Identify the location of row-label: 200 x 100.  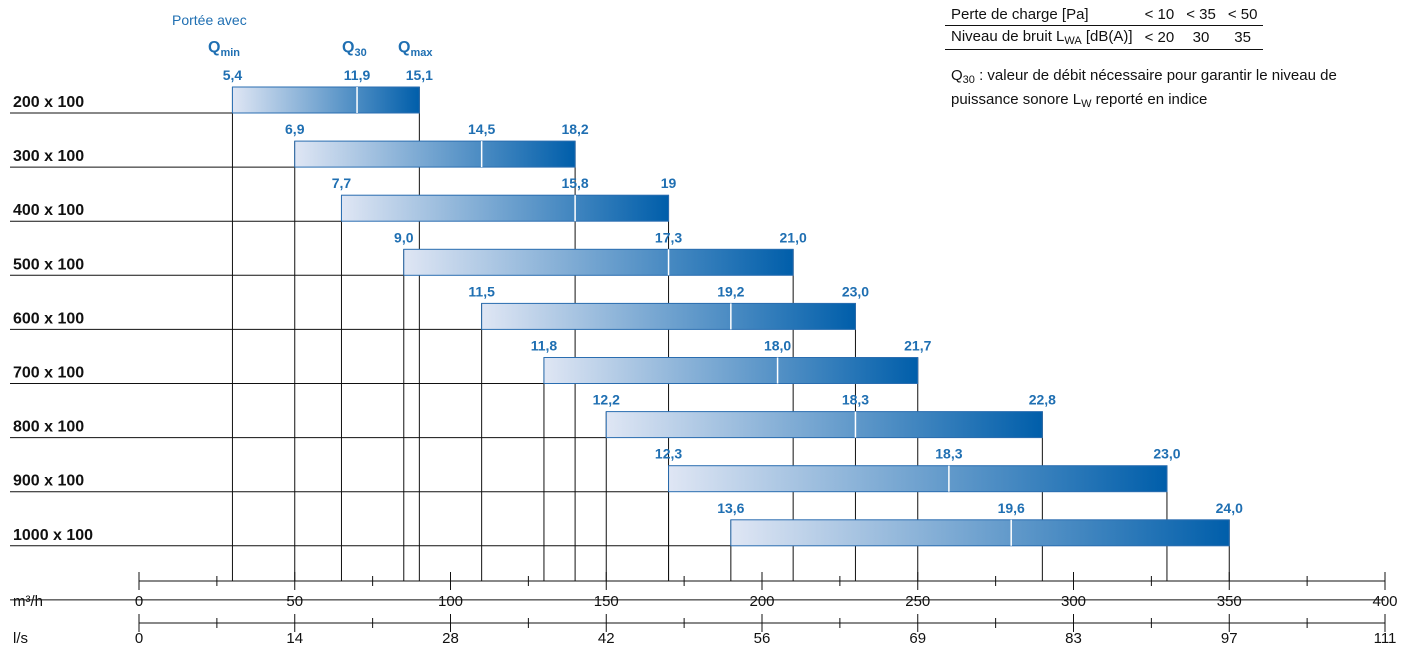
(48, 102).